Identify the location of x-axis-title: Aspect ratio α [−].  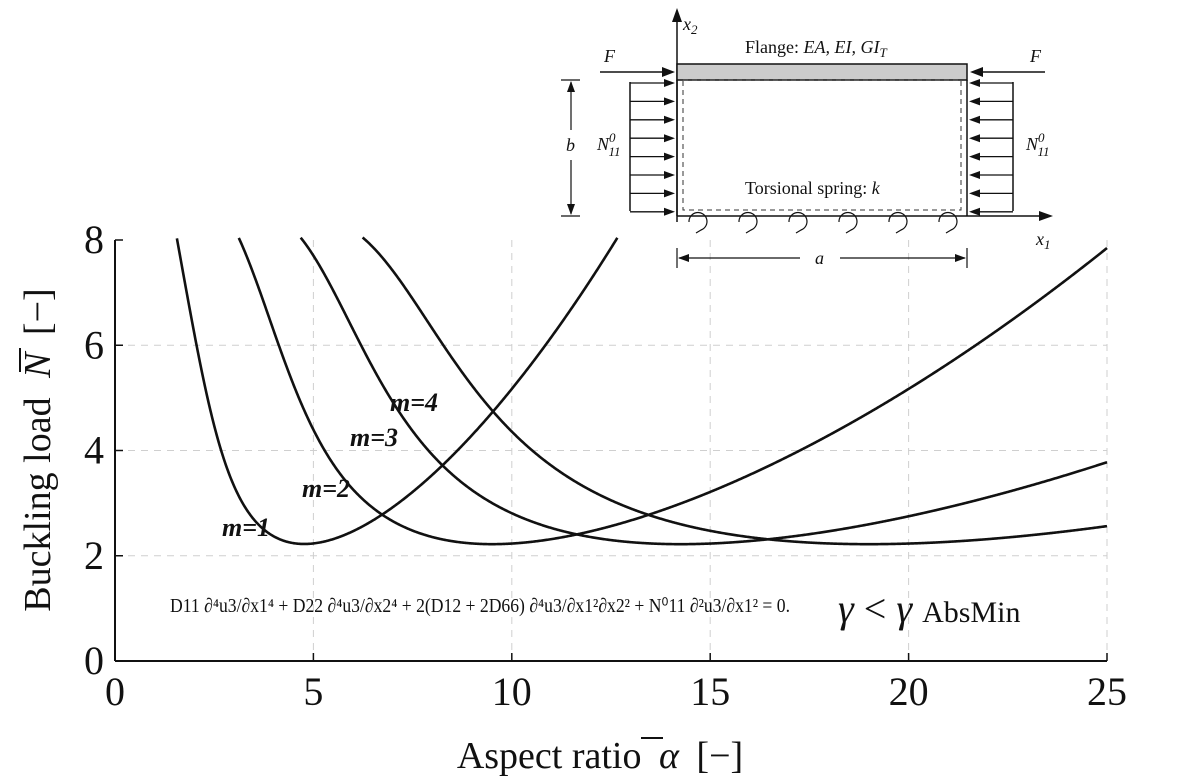
(600, 756).